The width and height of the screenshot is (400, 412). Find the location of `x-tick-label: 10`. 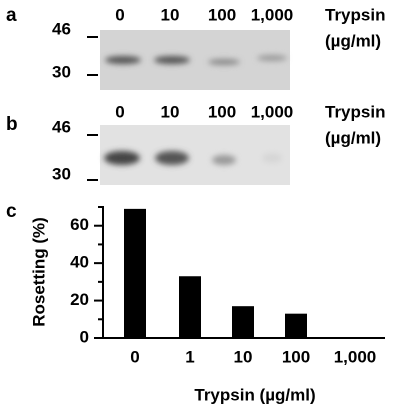

x-tick-label: 10 is located at coordinates (243, 356).